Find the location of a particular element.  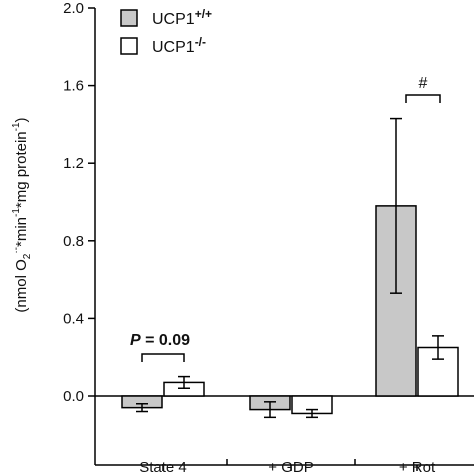

y-axis: 2.0 1.6 1.2 0.8 0.4 0.0 is located at coordinates (79, 232).